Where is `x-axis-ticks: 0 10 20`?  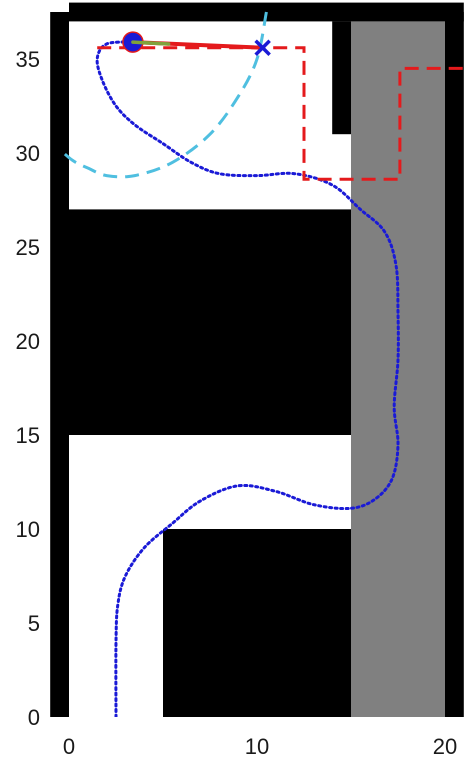
x-axis-ticks: 0 10 20 is located at coordinates (260, 746).